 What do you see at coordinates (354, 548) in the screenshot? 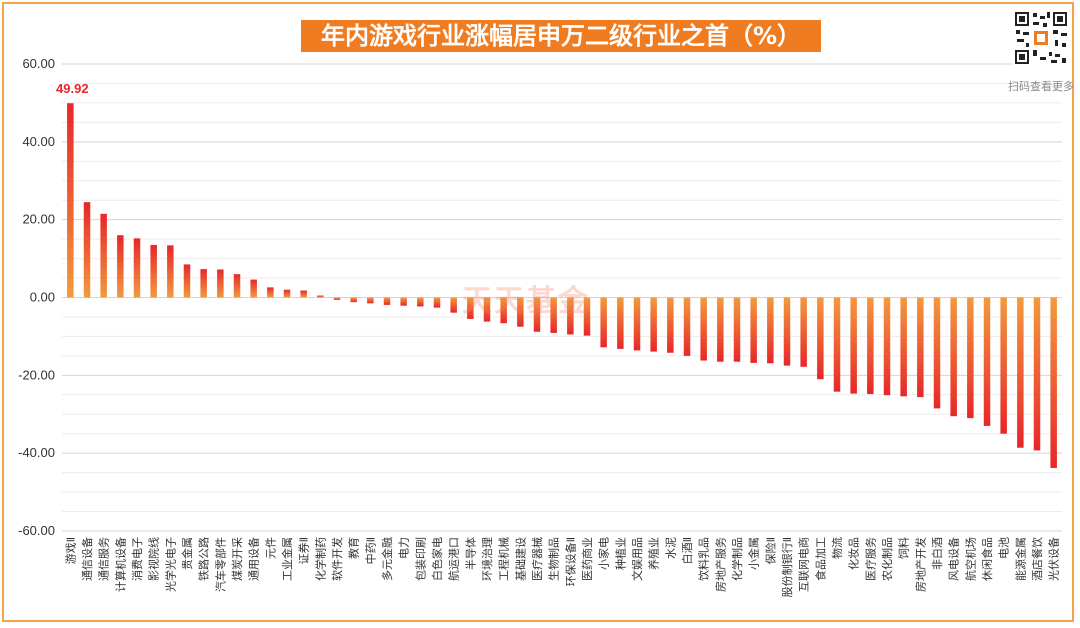
I see `x-tick-label: 教育` at bounding box center [354, 548].